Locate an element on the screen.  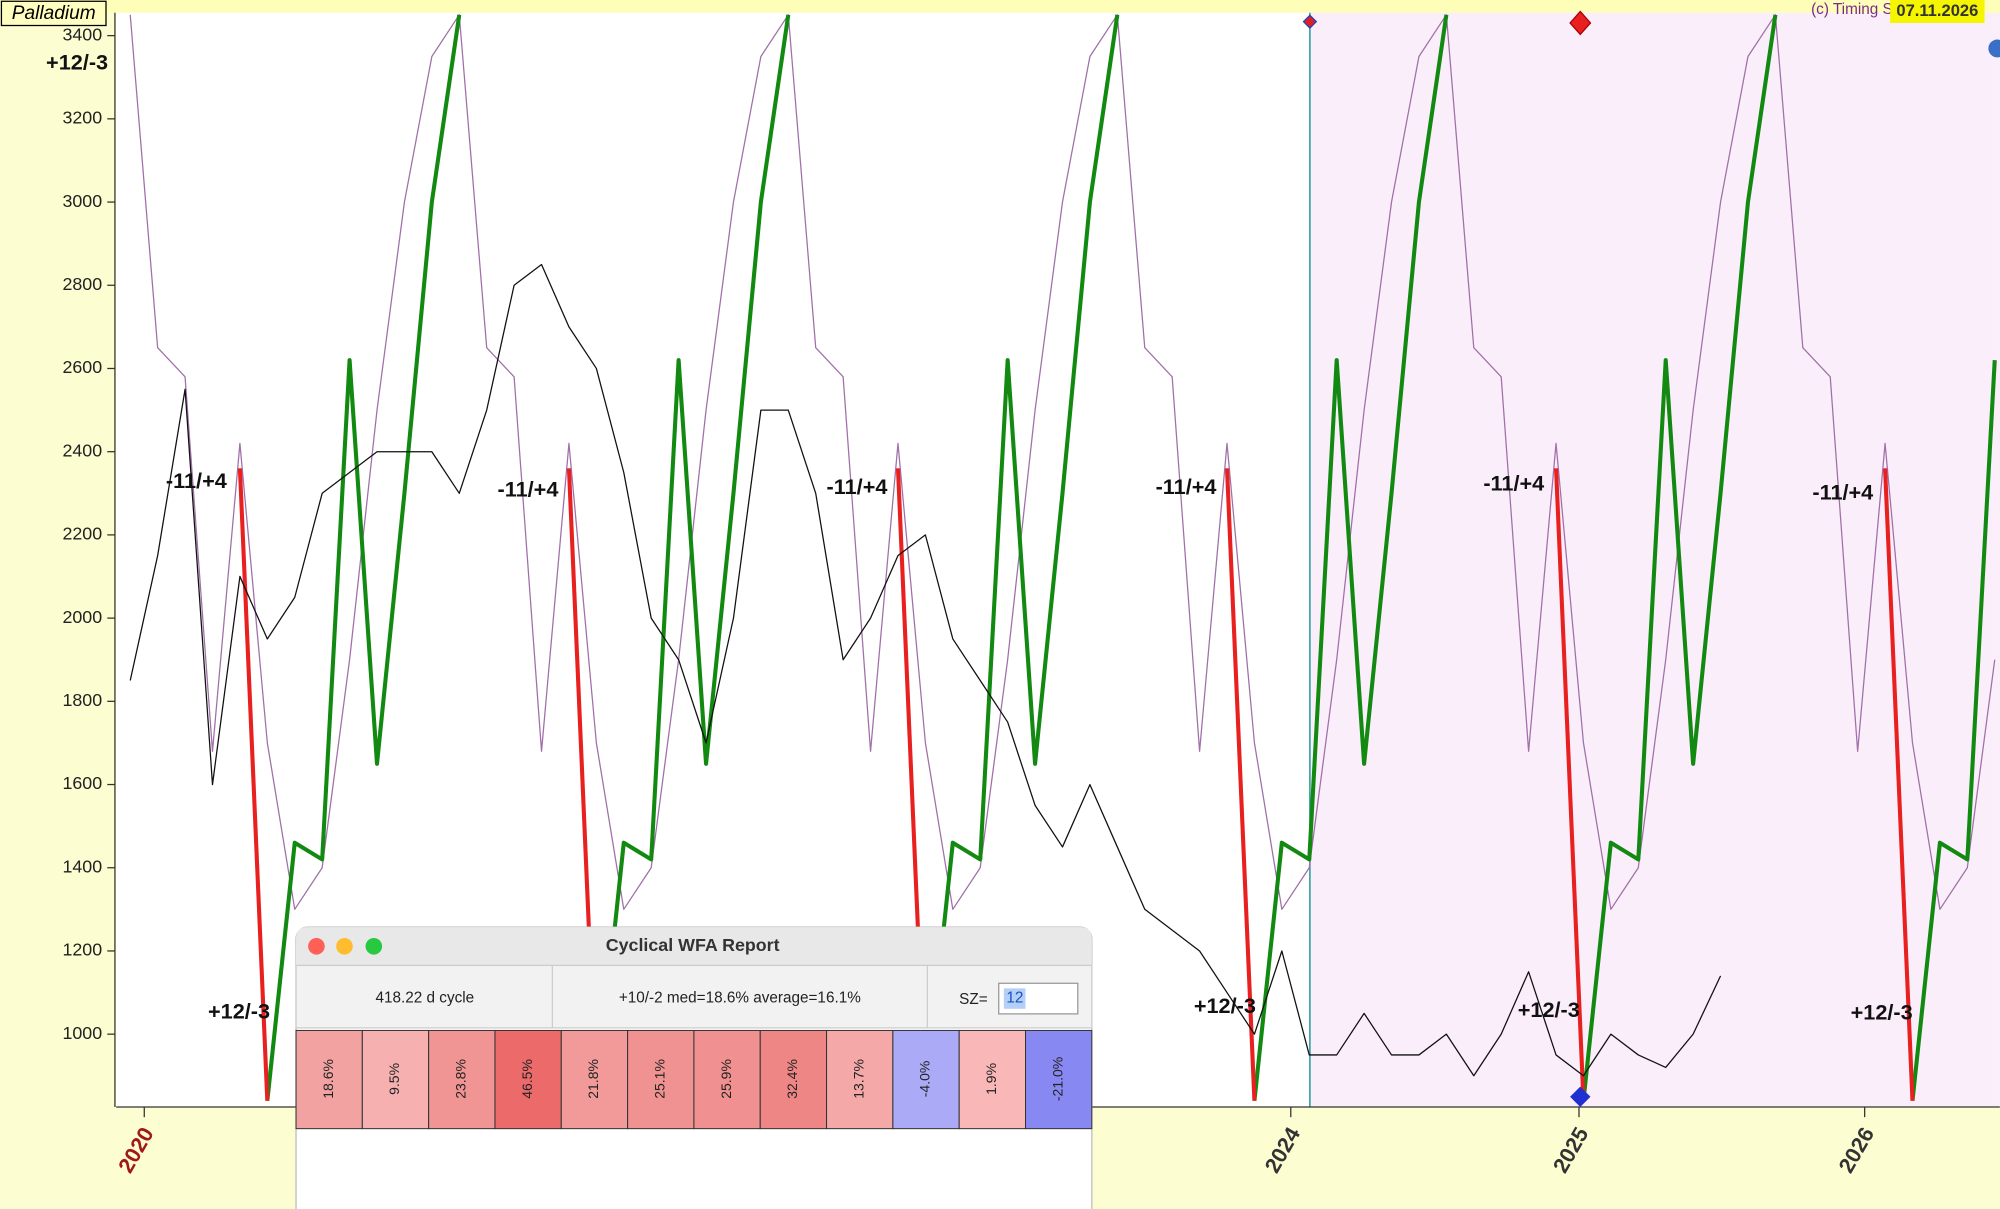
cell-text: -4.0% is located at coordinates (925, 1079).